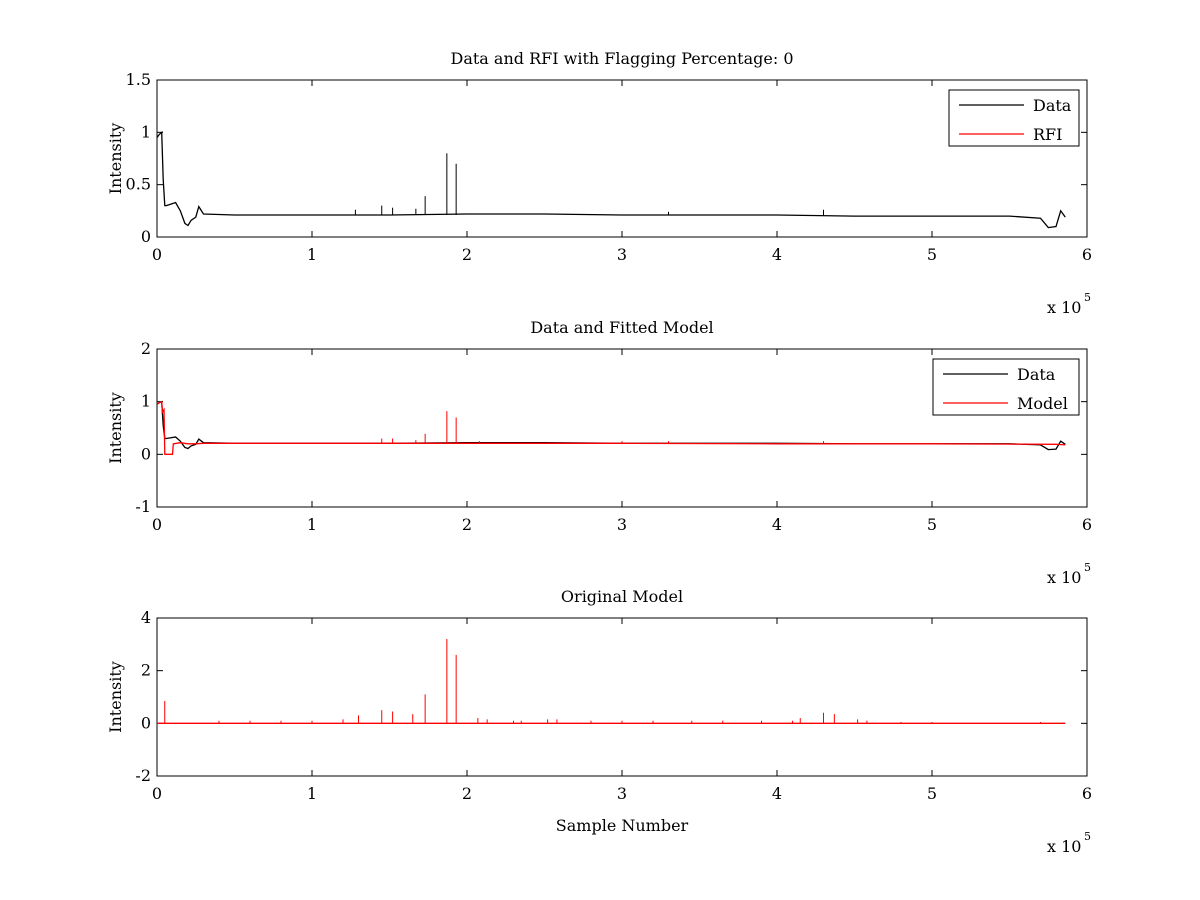 Image resolution: width=1200 pixels, height=900 pixels. Describe the element at coordinates (138, 79) in the screenshot. I see `y-tick-label: 1.5` at that location.